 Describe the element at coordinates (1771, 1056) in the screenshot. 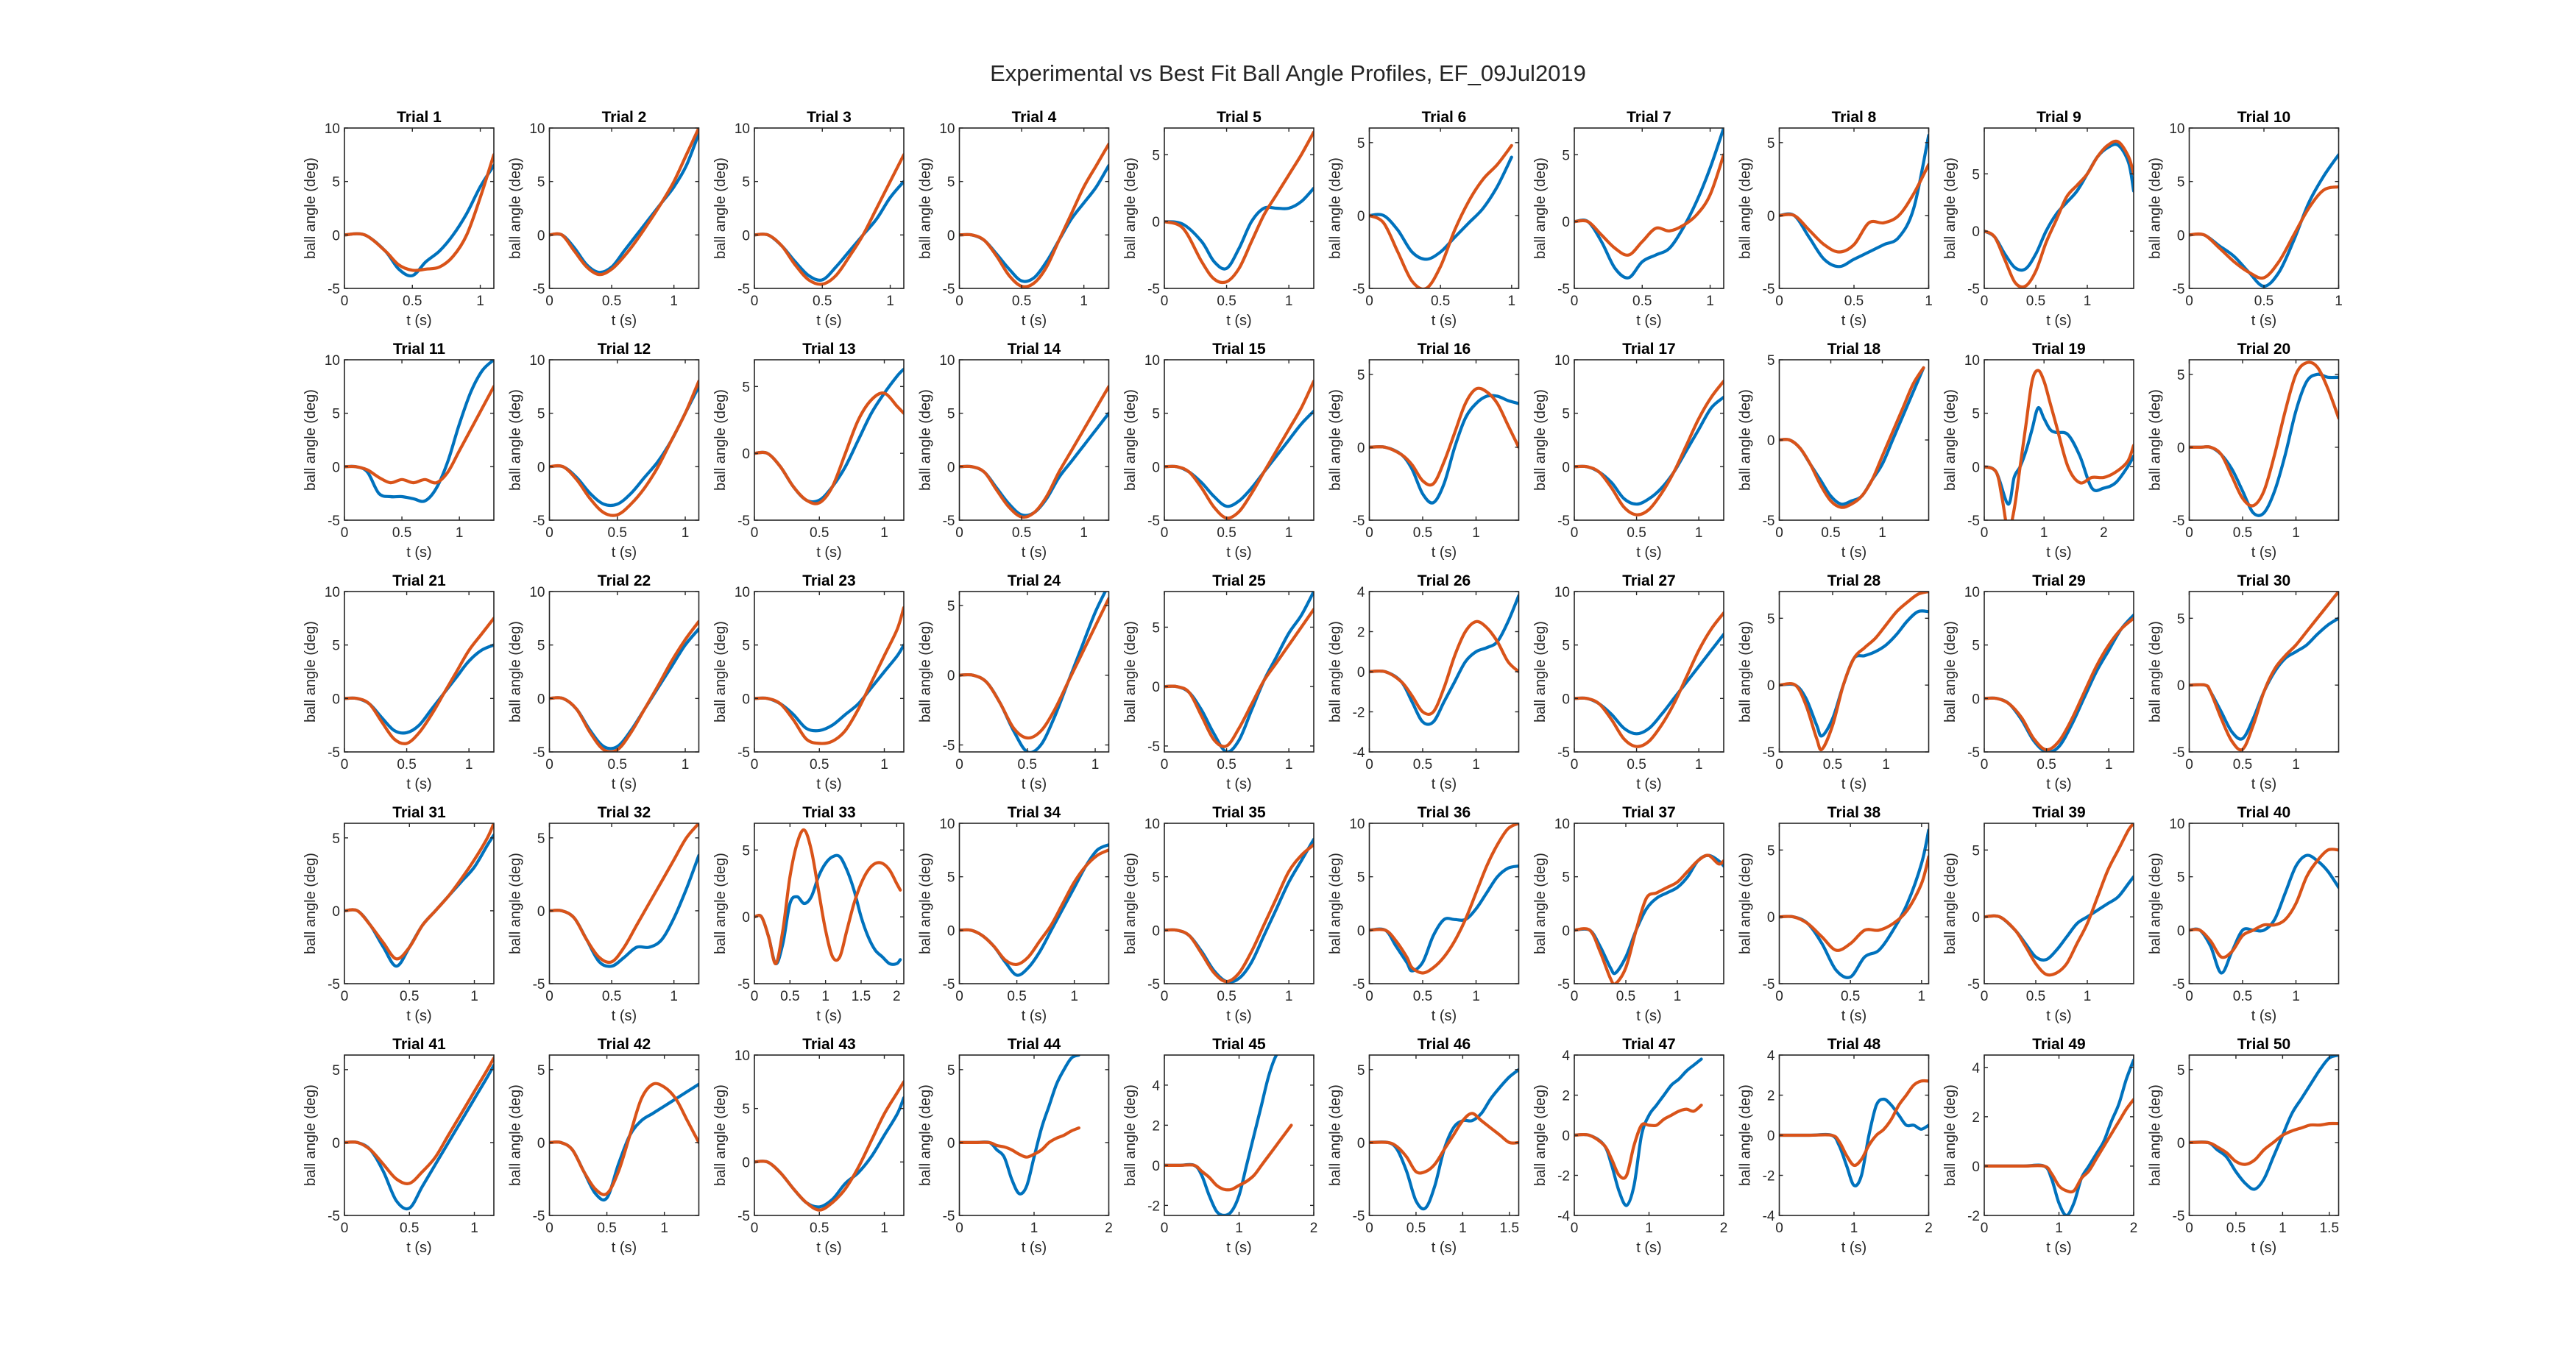

I see `y-tick-label: 4` at that location.